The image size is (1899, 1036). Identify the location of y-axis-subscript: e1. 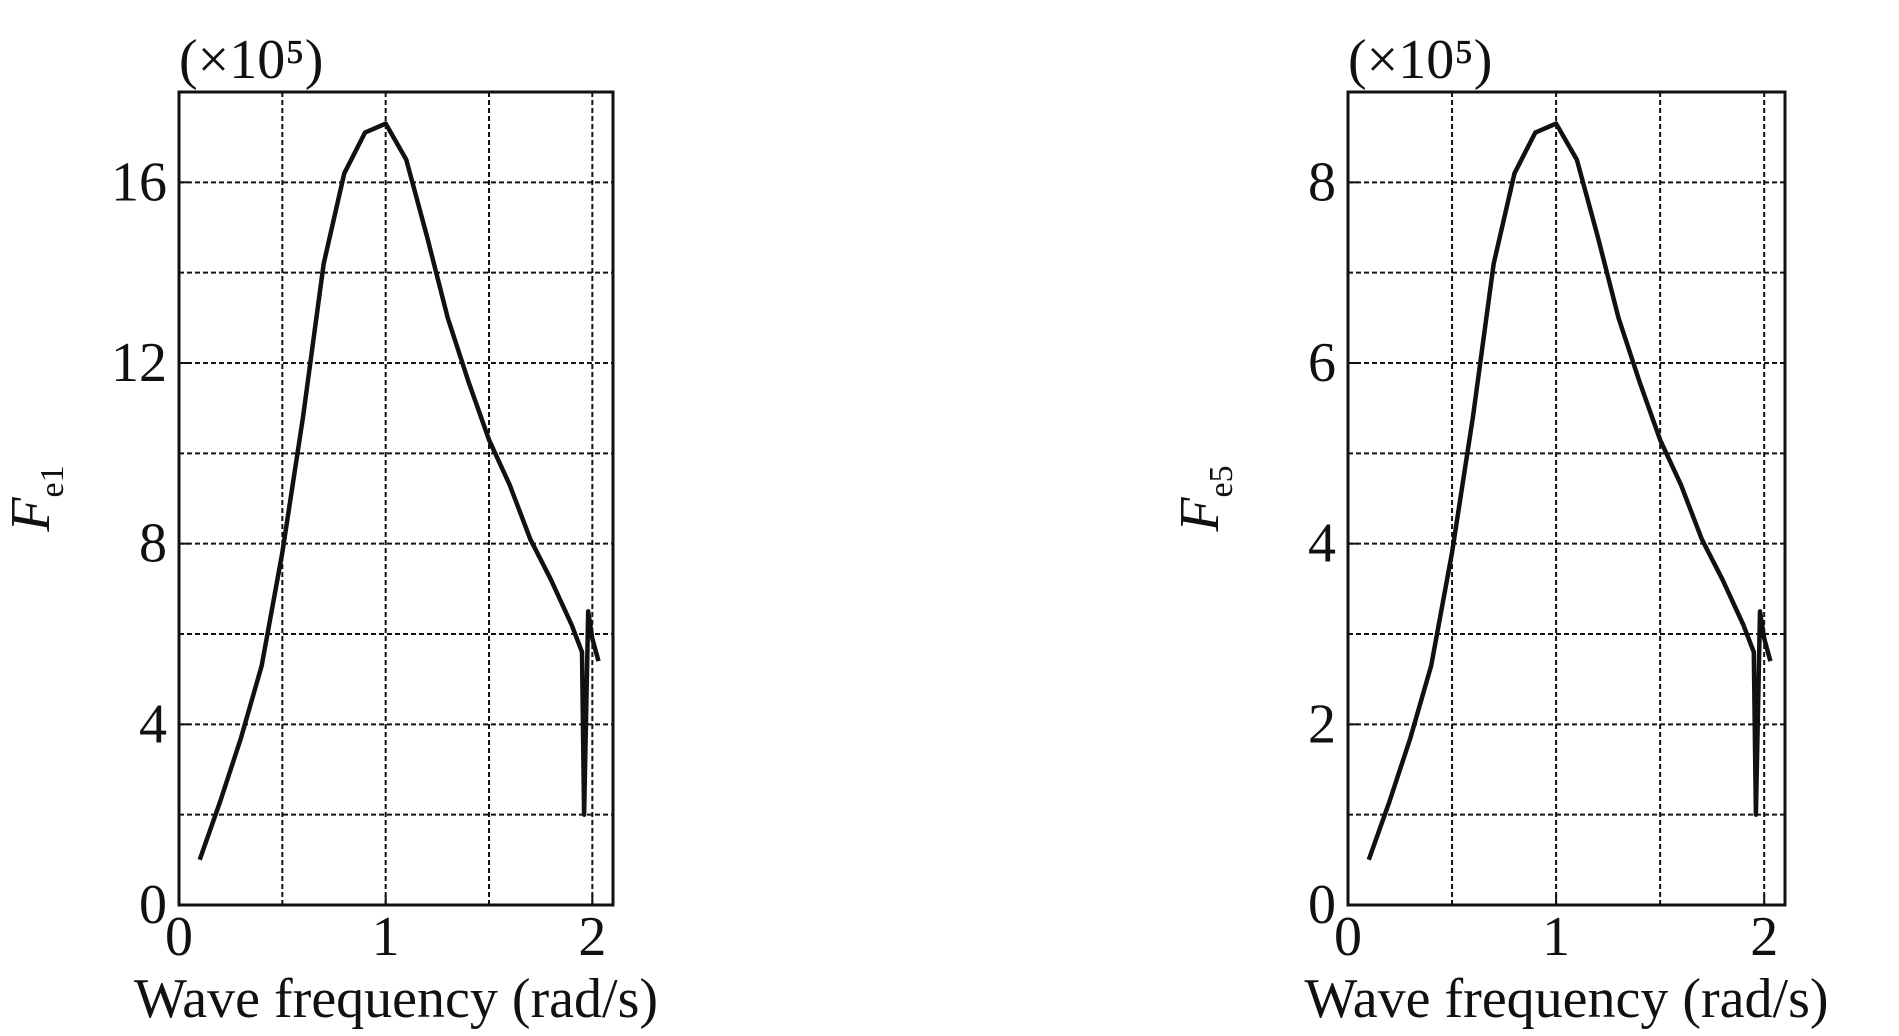
(52, 481).